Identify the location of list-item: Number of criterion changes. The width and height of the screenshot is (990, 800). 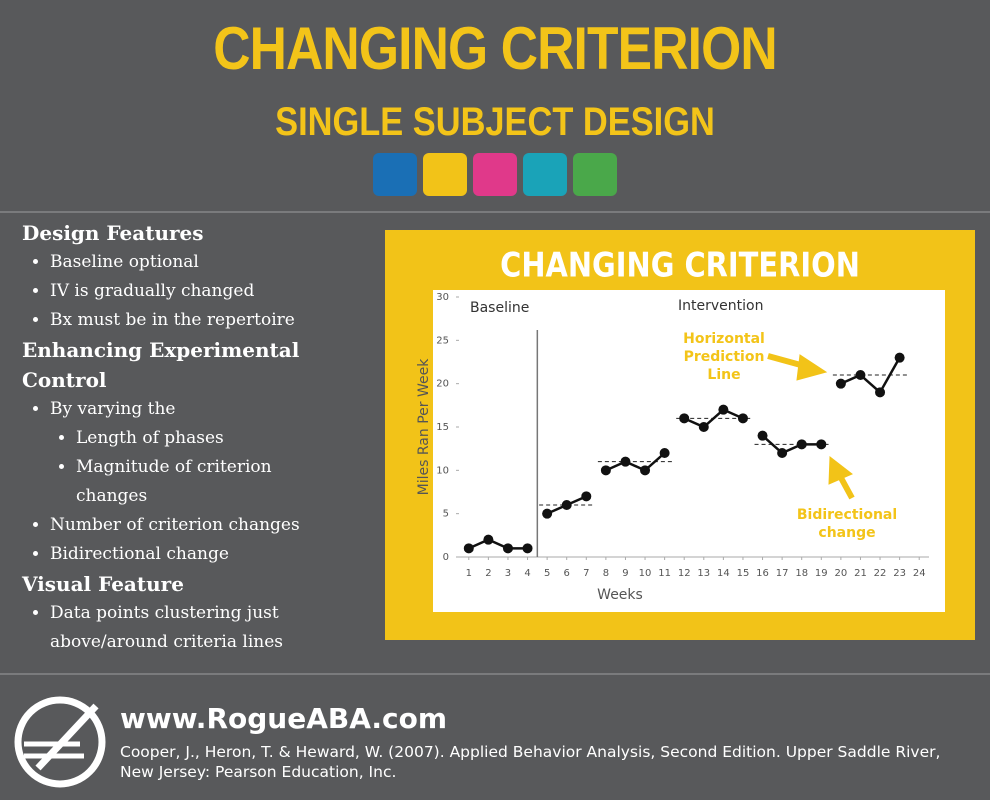
(206, 525).